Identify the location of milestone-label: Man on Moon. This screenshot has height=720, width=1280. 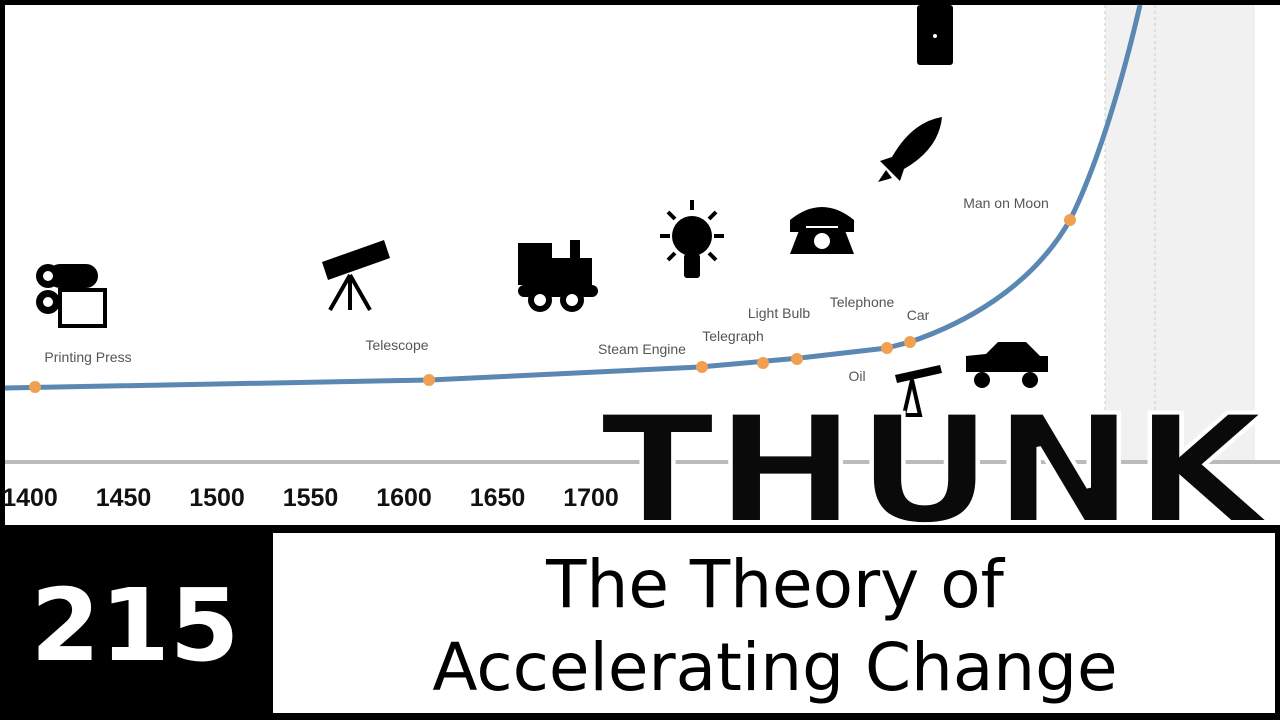
(1006, 203).